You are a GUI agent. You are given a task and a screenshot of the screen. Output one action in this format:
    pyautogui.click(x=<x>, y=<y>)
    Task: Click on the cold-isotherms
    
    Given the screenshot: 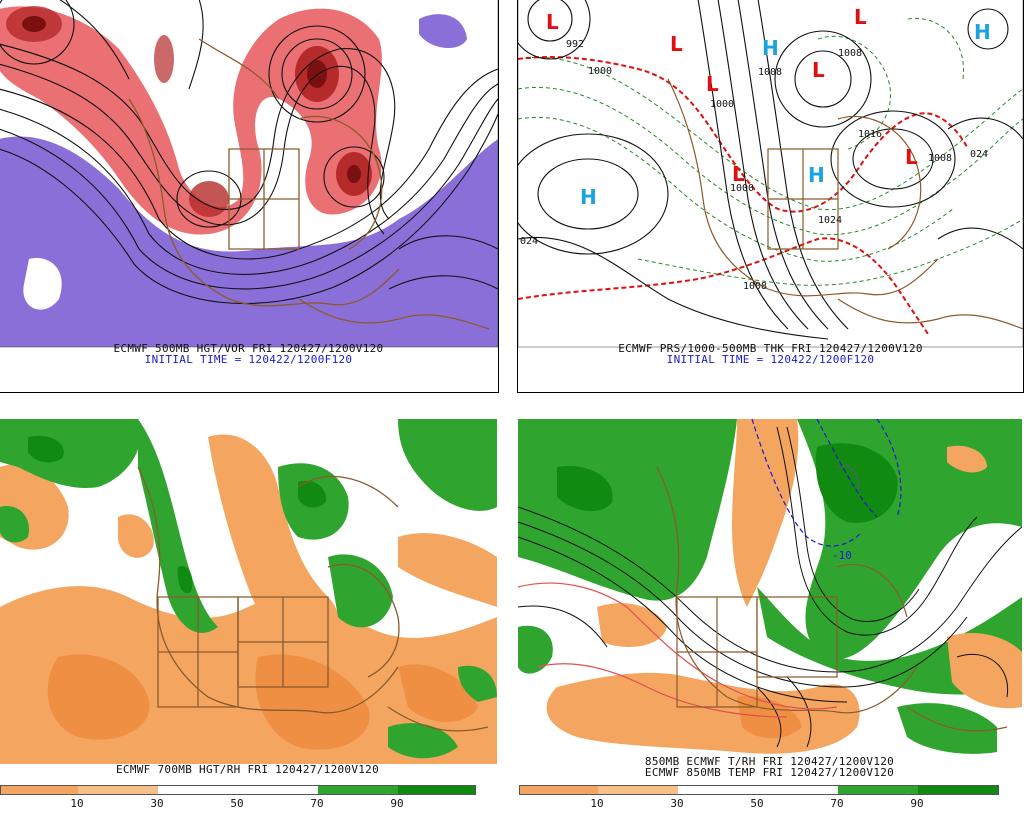 What is the action you would take?
    pyautogui.click(x=826, y=482)
    